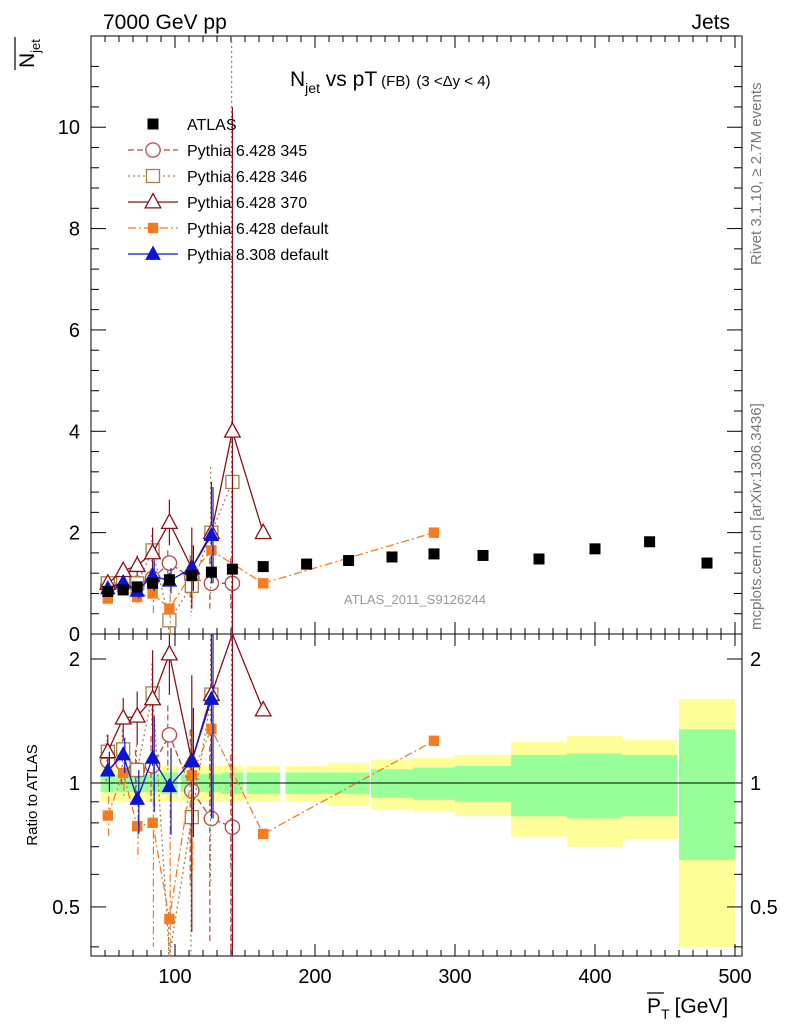  I want to click on legend-label: Pythia 6.428 346, so click(247, 177).